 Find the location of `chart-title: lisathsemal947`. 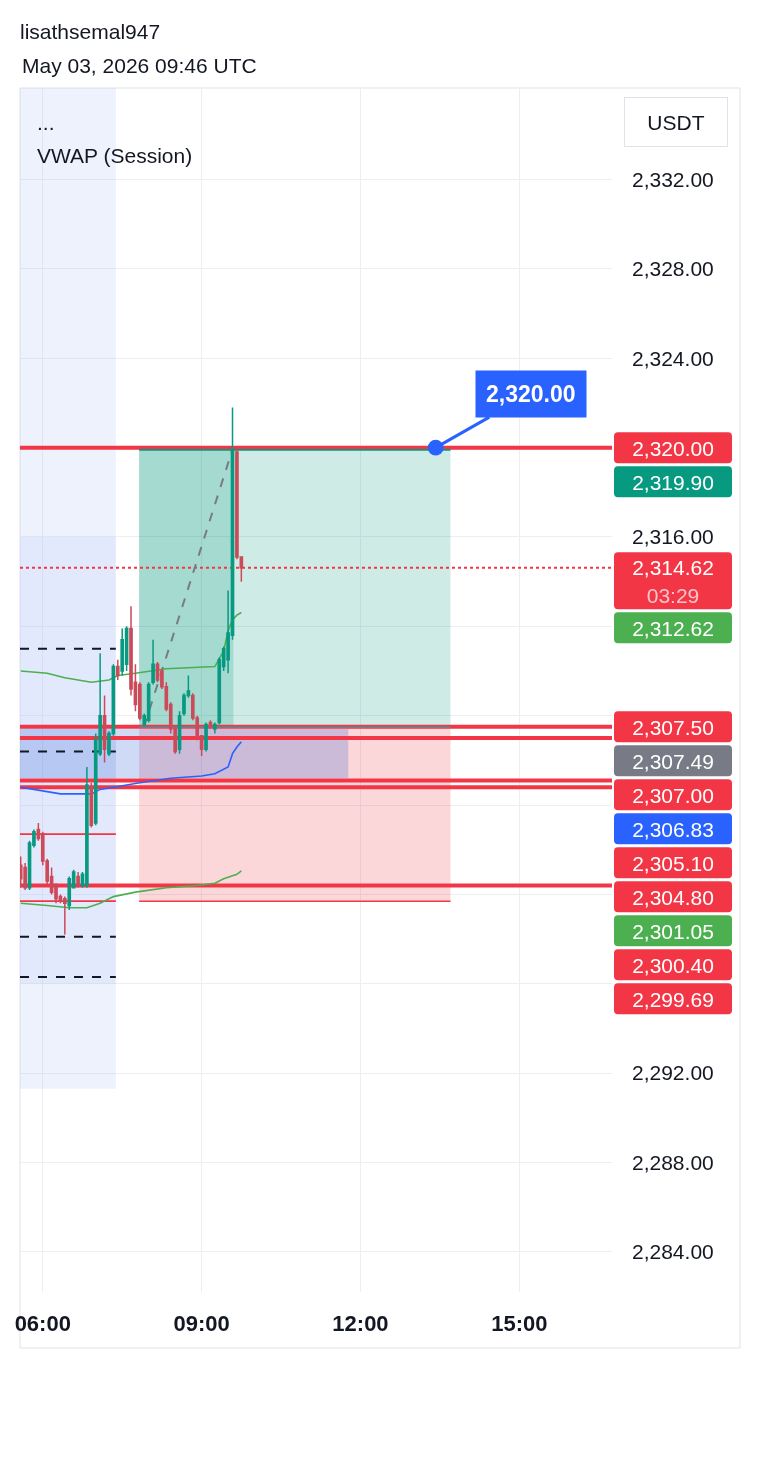

chart-title: lisathsemal947 is located at coordinates (90, 32).